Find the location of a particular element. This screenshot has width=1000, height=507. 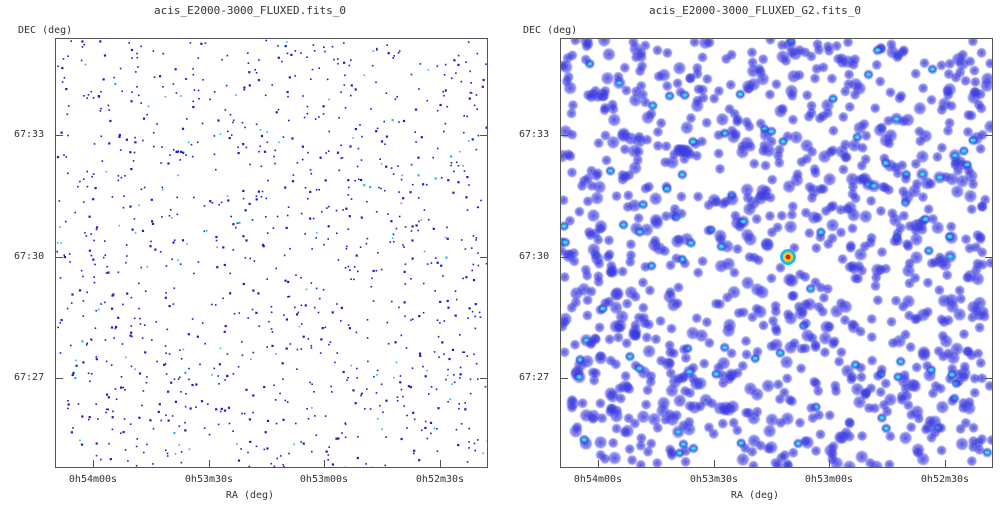

dec-tick-label: 67:33 is located at coordinates (29, 134).